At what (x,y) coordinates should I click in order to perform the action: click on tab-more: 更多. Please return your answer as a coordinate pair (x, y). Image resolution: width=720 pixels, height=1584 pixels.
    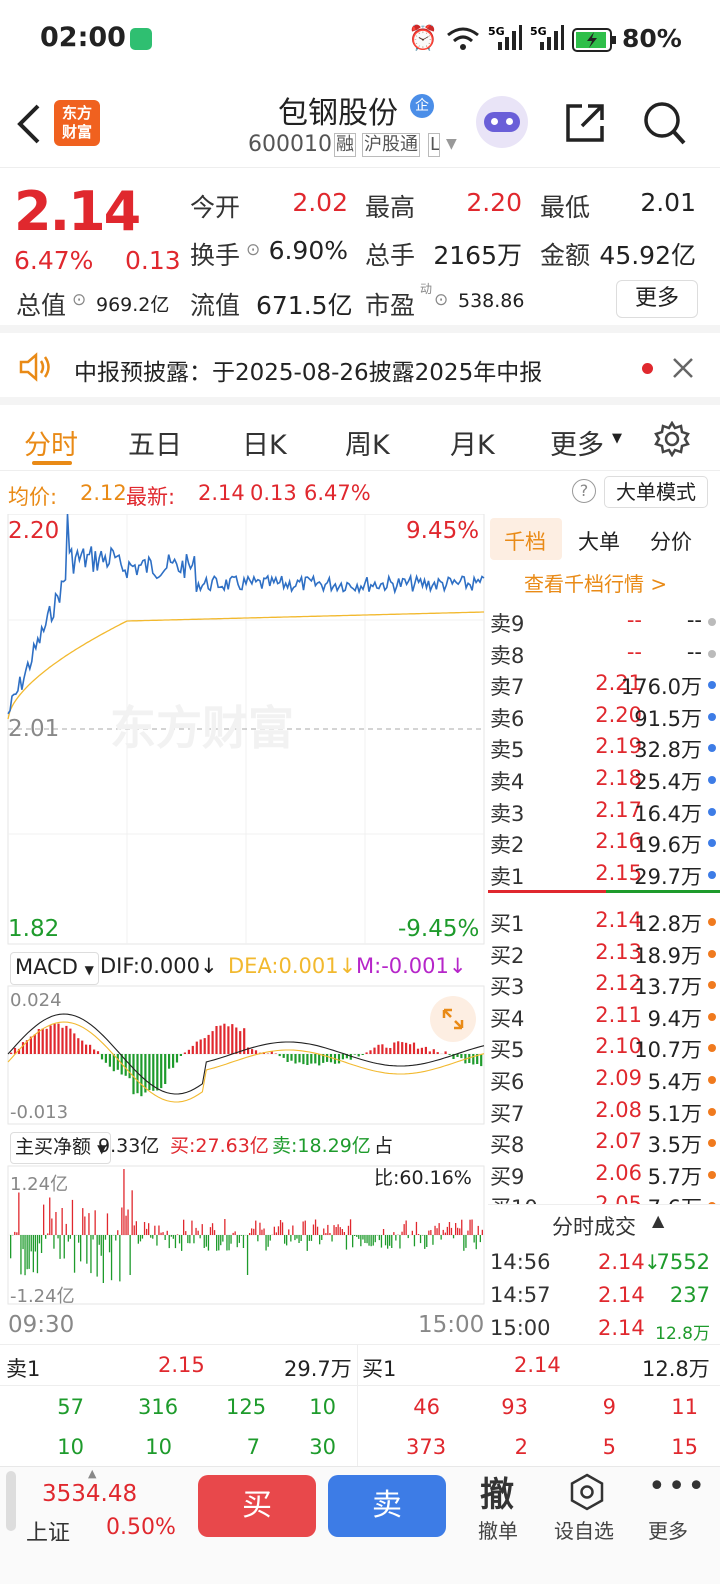
    Looking at the image, I should click on (577, 445).